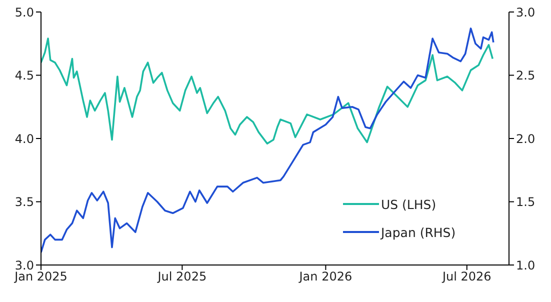  I want to click on x-tick-label: Jan 2026, so click(325, 277).